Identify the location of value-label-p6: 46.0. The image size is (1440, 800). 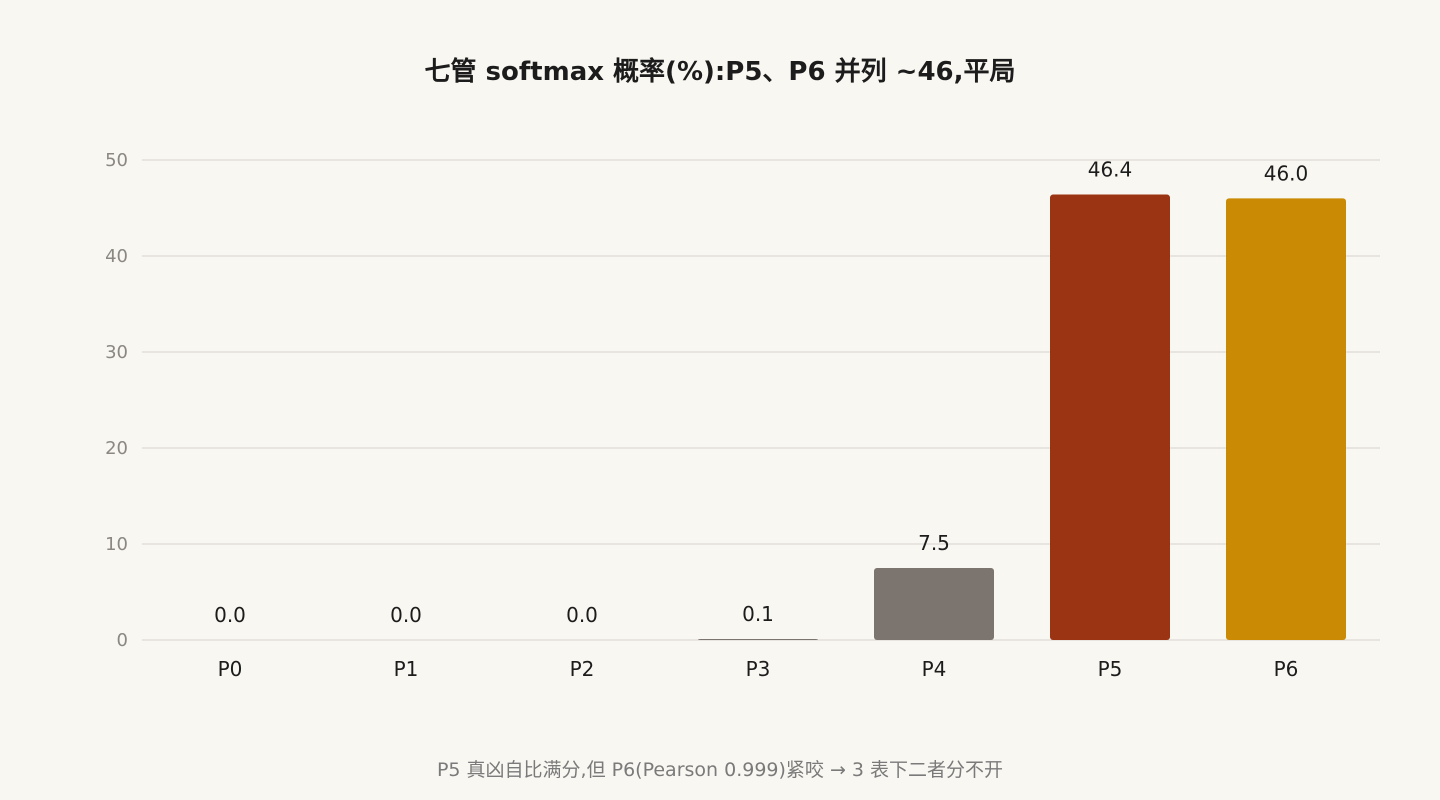
(1286, 173).